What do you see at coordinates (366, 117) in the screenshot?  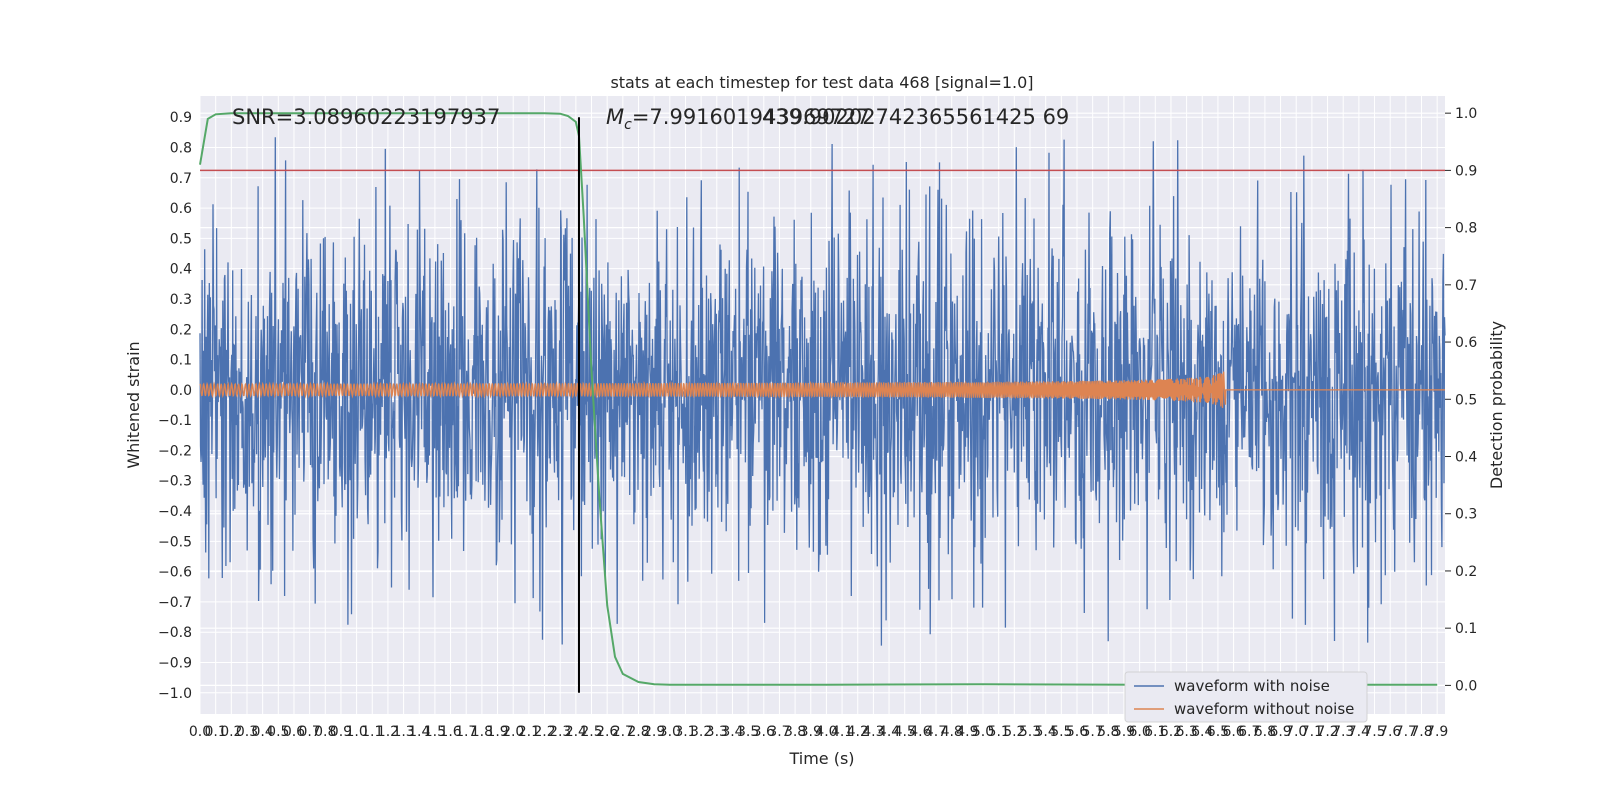 I see `snr-annotation: SNR=3.08960223197937` at bounding box center [366, 117].